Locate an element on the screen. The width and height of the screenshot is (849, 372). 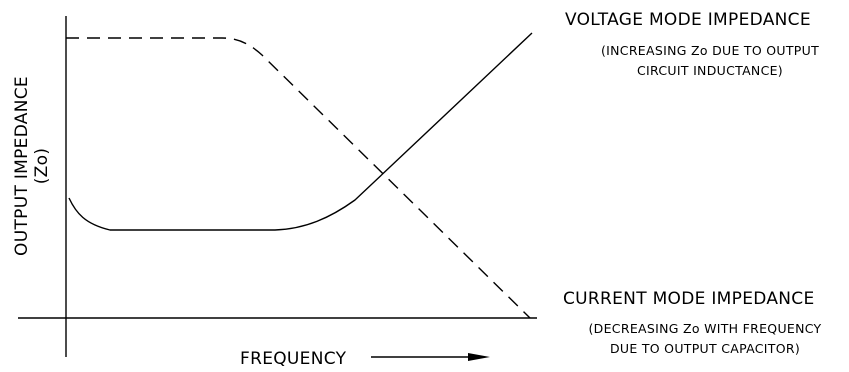
current-mode-note-line2: DUE TO OUTPUT CAPACITOR) is located at coordinates (705, 348).